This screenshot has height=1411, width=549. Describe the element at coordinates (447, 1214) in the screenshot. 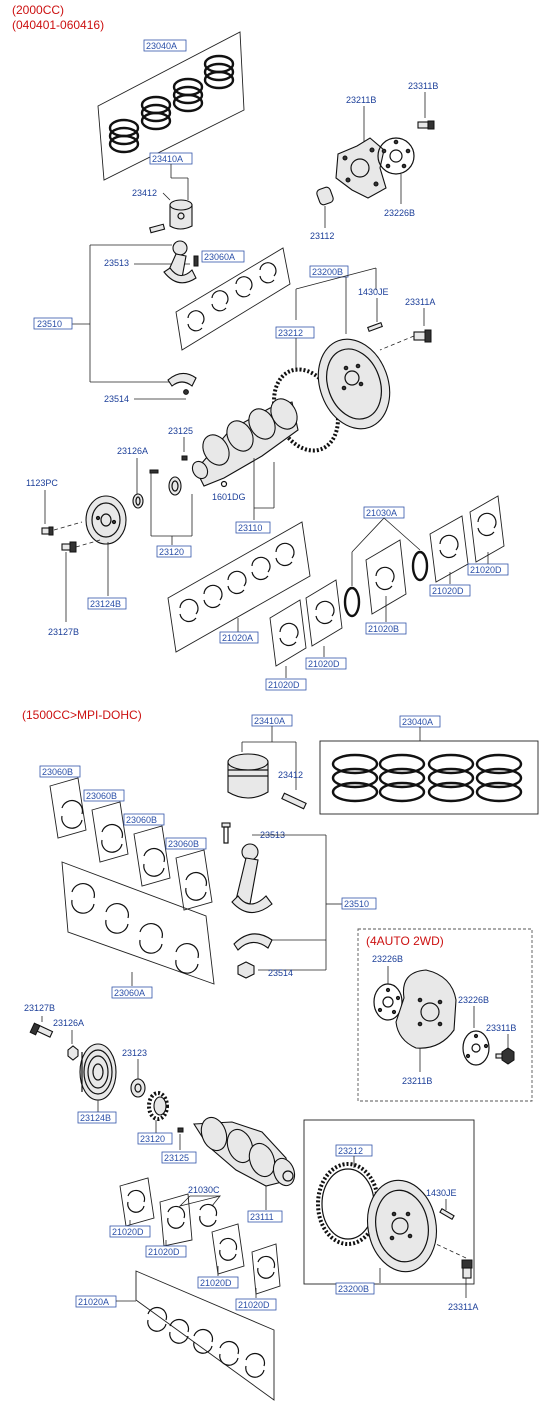

I see `dowel-bottom` at that location.